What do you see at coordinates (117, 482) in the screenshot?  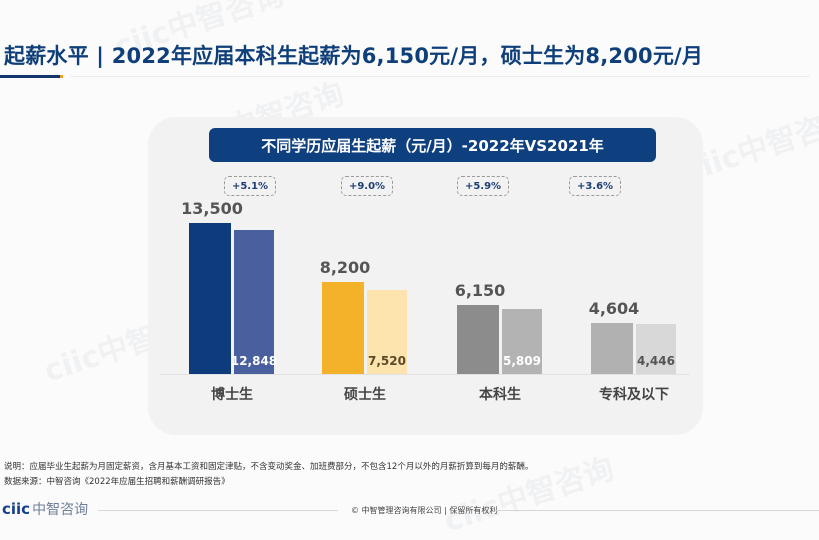 I see `data-source-note: 数据来源：中智咨询《2022年应届生招聘和薪酬调研报告》` at bounding box center [117, 482].